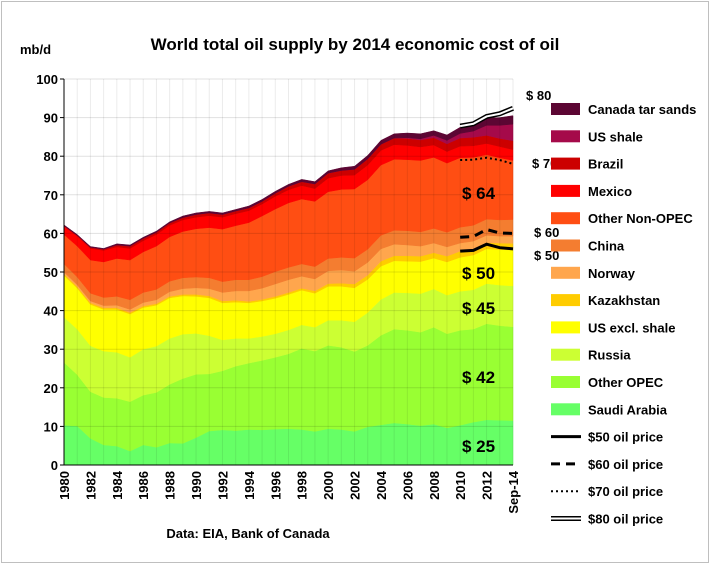 Image resolution: width=712 pixels, height=566 pixels. What do you see at coordinates (628, 409) in the screenshot?
I see `legend-label-11: Saudi Arabia` at bounding box center [628, 409].